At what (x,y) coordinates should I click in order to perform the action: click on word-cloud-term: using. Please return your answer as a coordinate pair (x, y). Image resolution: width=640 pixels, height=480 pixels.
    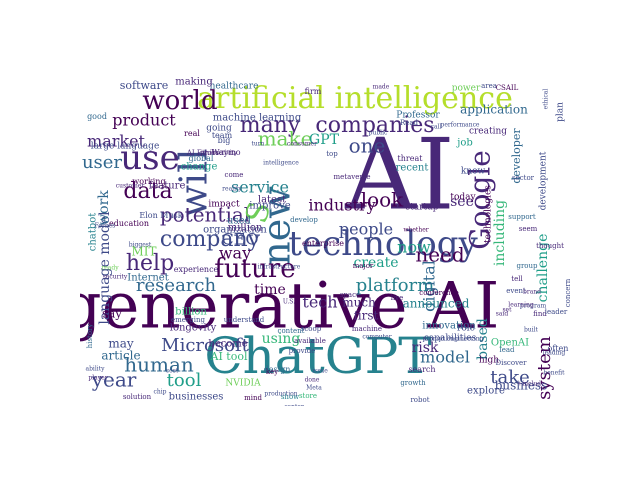
    Looking at the image, I should click on (281, 339).